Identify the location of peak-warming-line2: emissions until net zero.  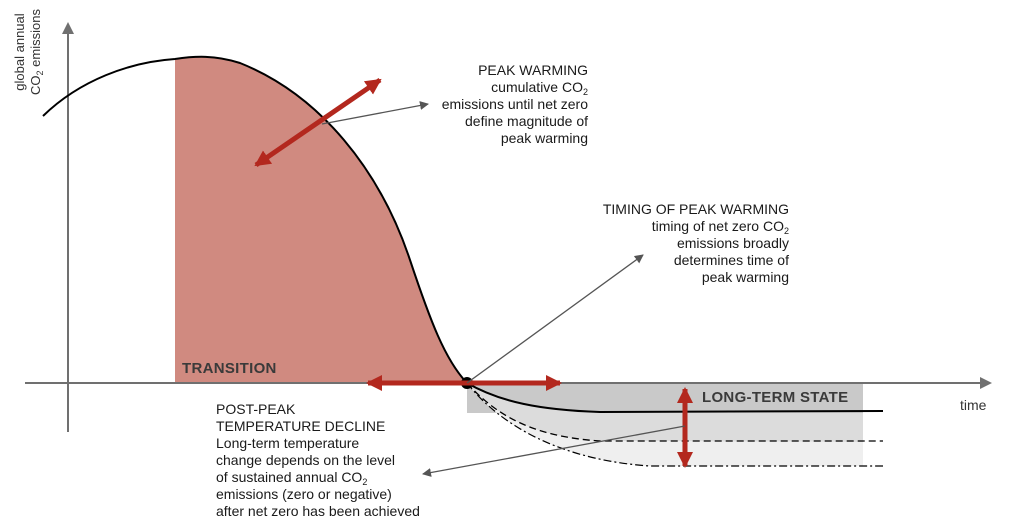
(514, 104).